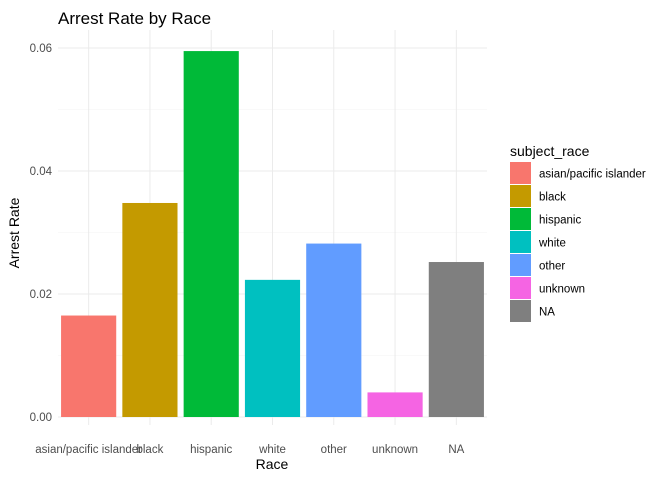  Describe the element at coordinates (134, 18) in the screenshot. I see `chart-title: Arrest Rate by Race` at that location.